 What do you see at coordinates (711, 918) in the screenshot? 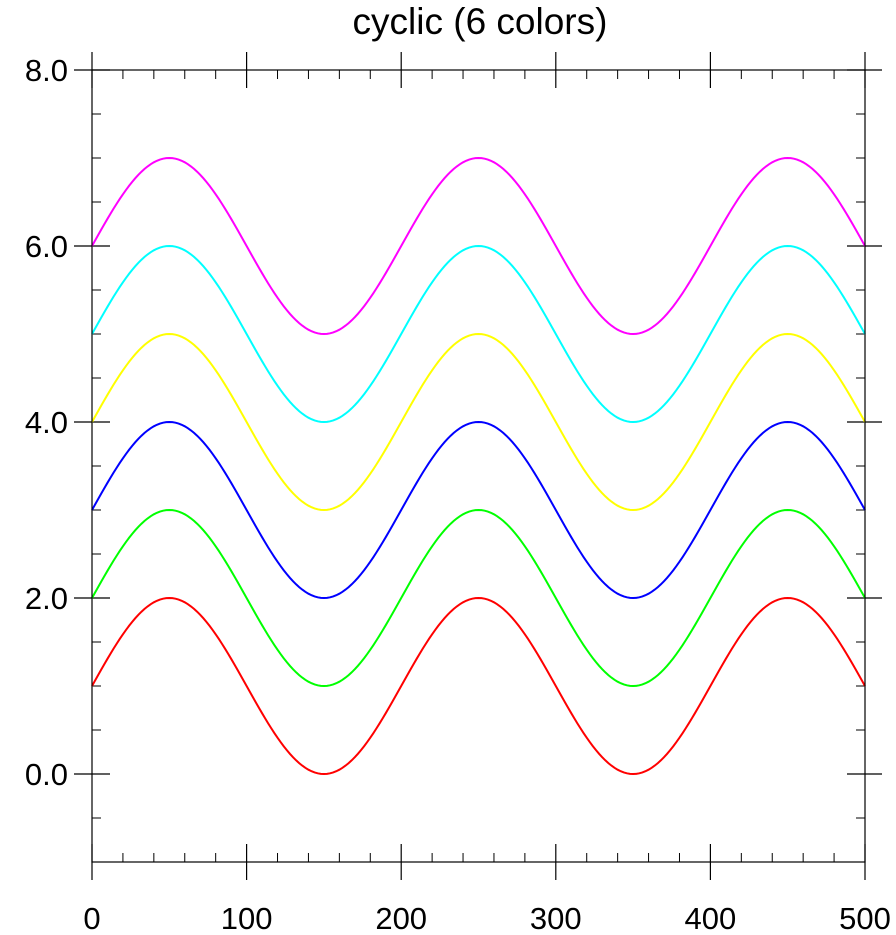
I see `x-tick-label: 400` at bounding box center [711, 918].